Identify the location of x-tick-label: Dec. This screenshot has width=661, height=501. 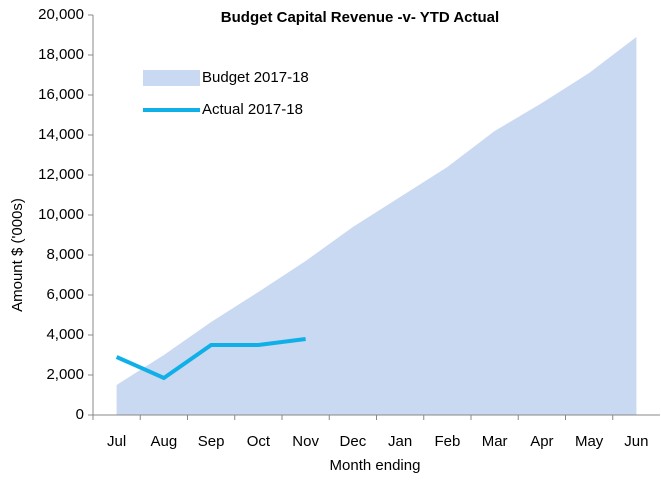
(353, 441).